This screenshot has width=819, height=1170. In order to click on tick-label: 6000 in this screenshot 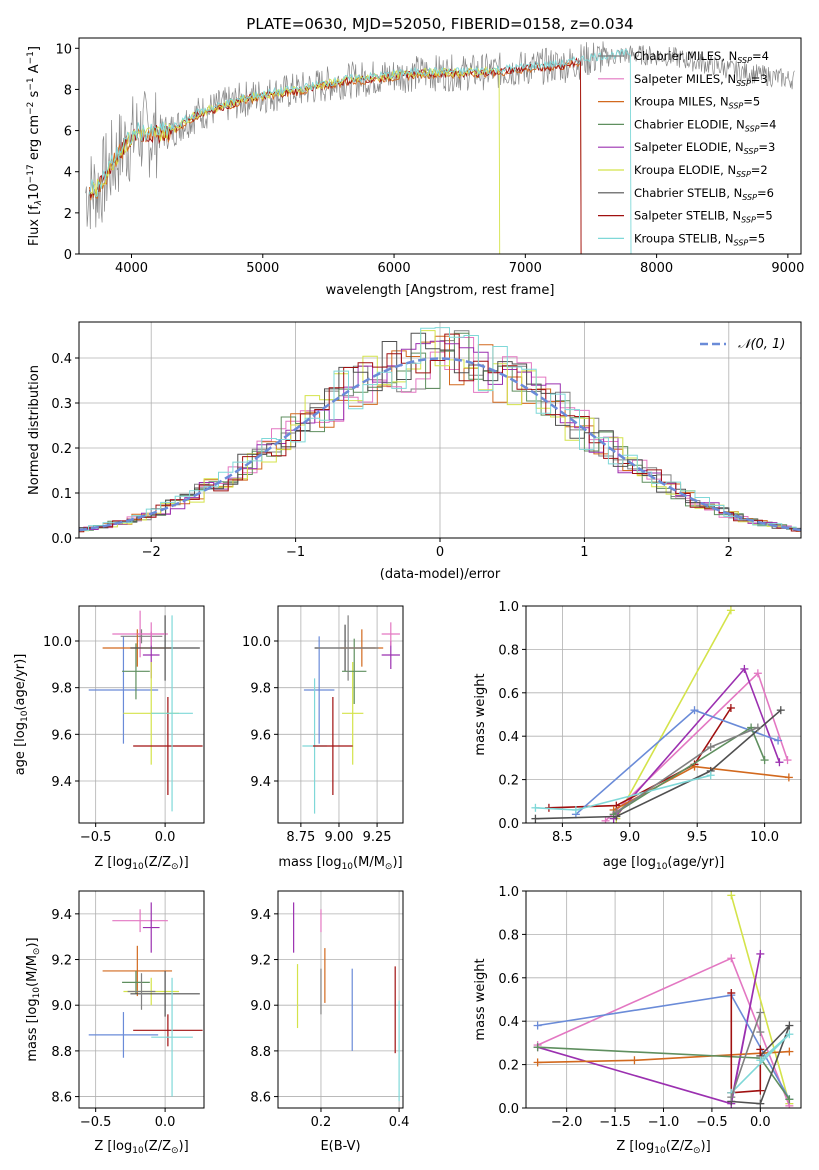, I will do `click(394, 268)`.